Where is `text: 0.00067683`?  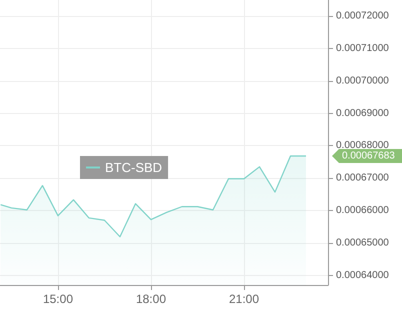
text: 0.00067683 is located at coordinates (369, 156).